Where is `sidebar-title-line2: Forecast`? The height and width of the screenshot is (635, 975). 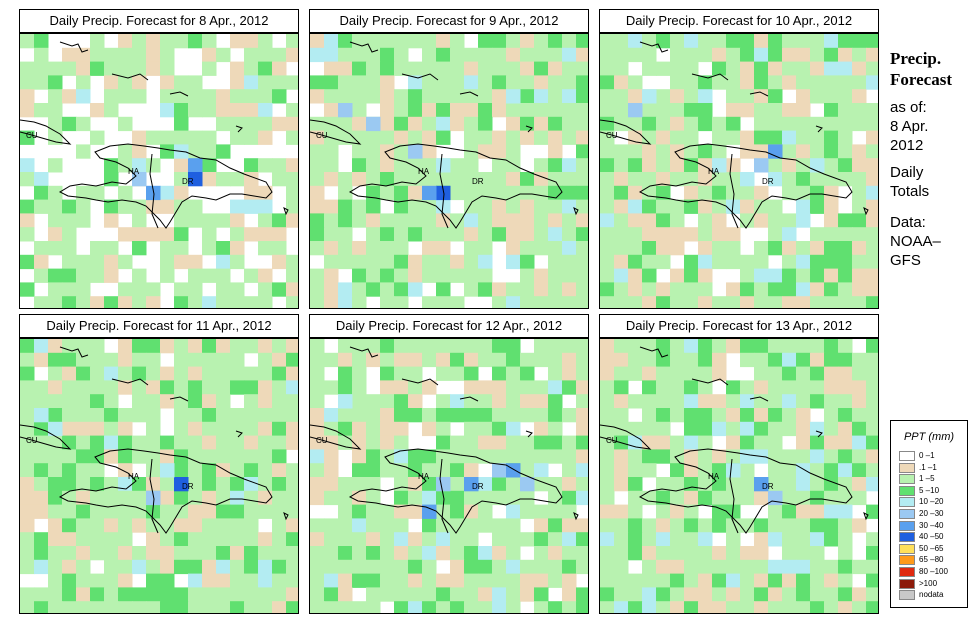
sidebar-title-line2: Forecast is located at coordinates (921, 79).